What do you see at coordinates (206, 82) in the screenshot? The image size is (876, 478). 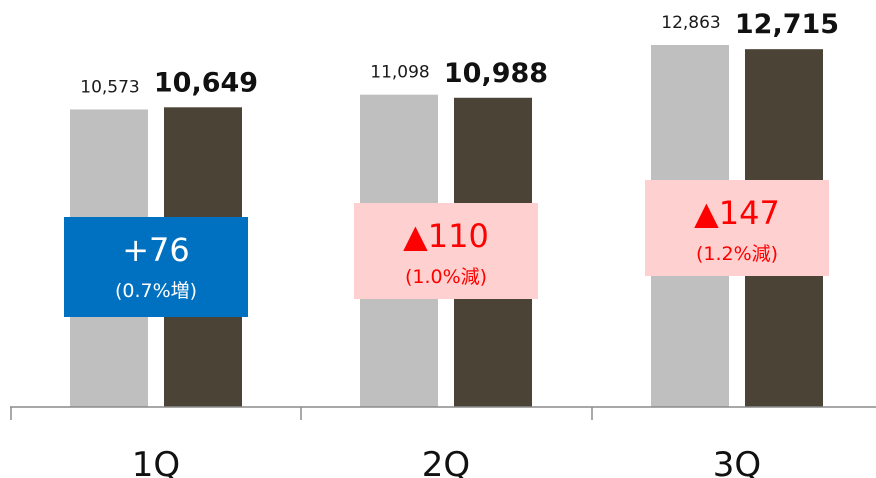 I see `value-label-current: 10,649` at bounding box center [206, 82].